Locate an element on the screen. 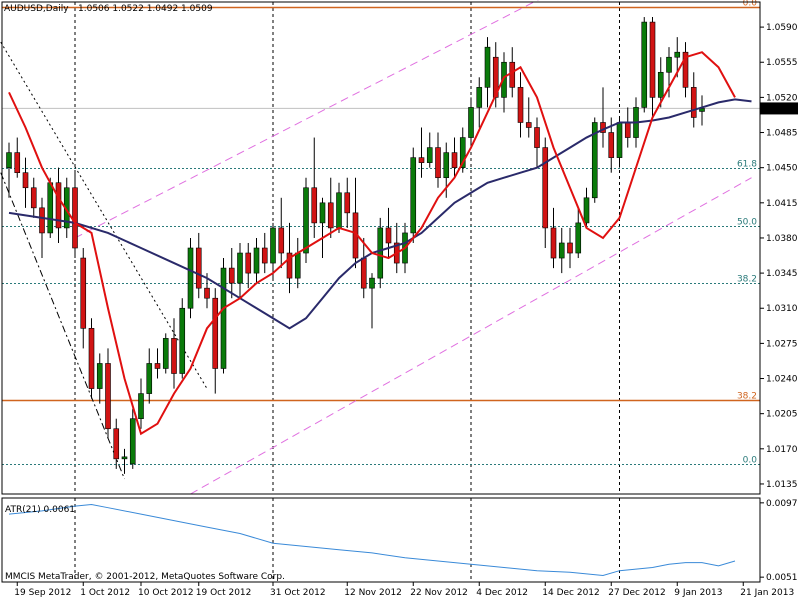 The image size is (800, 600). x-tick-label: 12 Nov 2012 is located at coordinates (373, 593).